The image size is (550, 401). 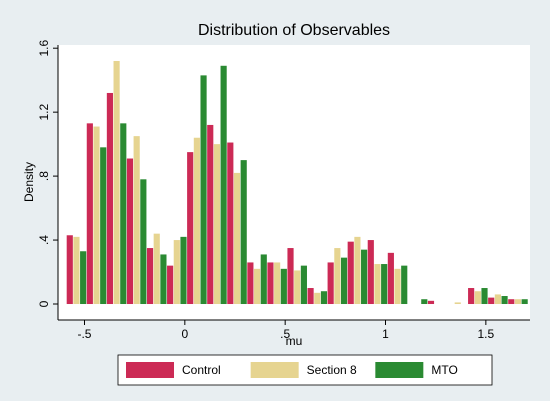 What do you see at coordinates (285, 334) in the screenshot?
I see `x-tick-label: .5` at bounding box center [285, 334].